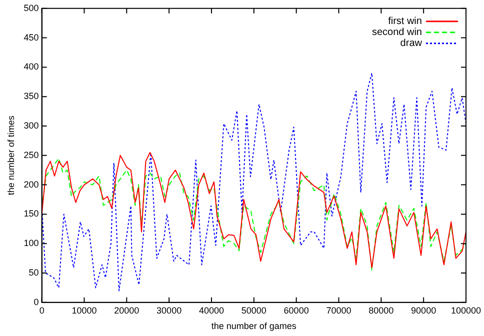 The image size is (484, 336). I want to click on x-axis-title: the number of games, so click(254, 326).